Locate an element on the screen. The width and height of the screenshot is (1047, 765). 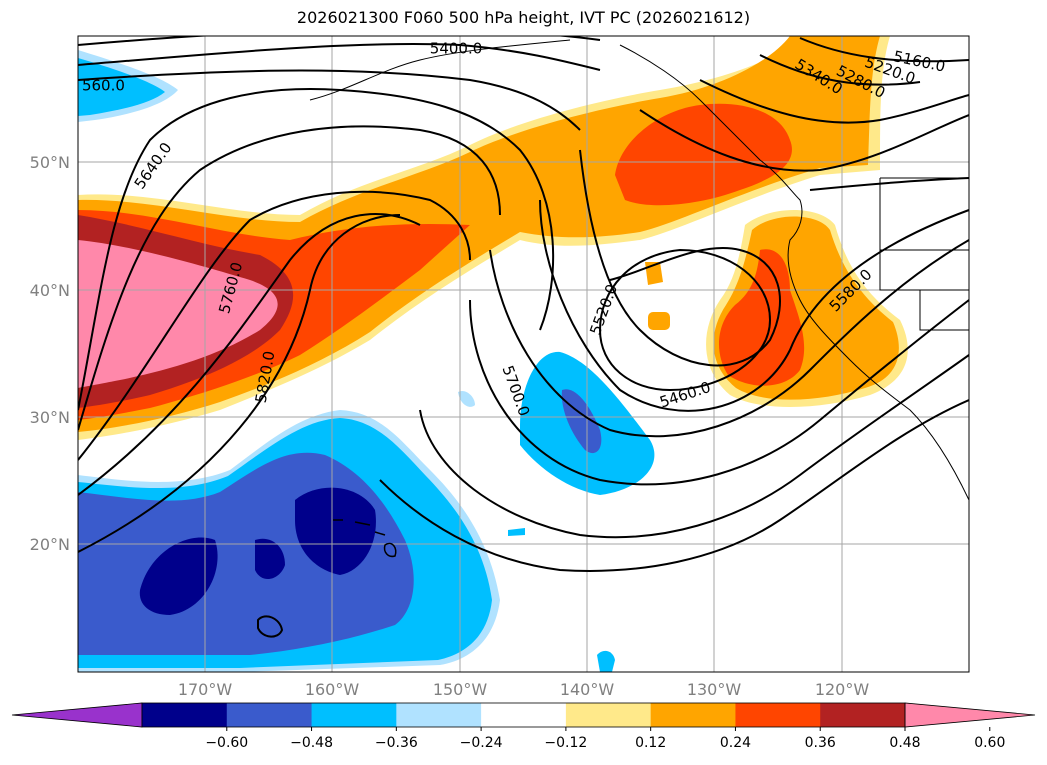
lat-tick-label: 40°N is located at coordinates (50, 290).